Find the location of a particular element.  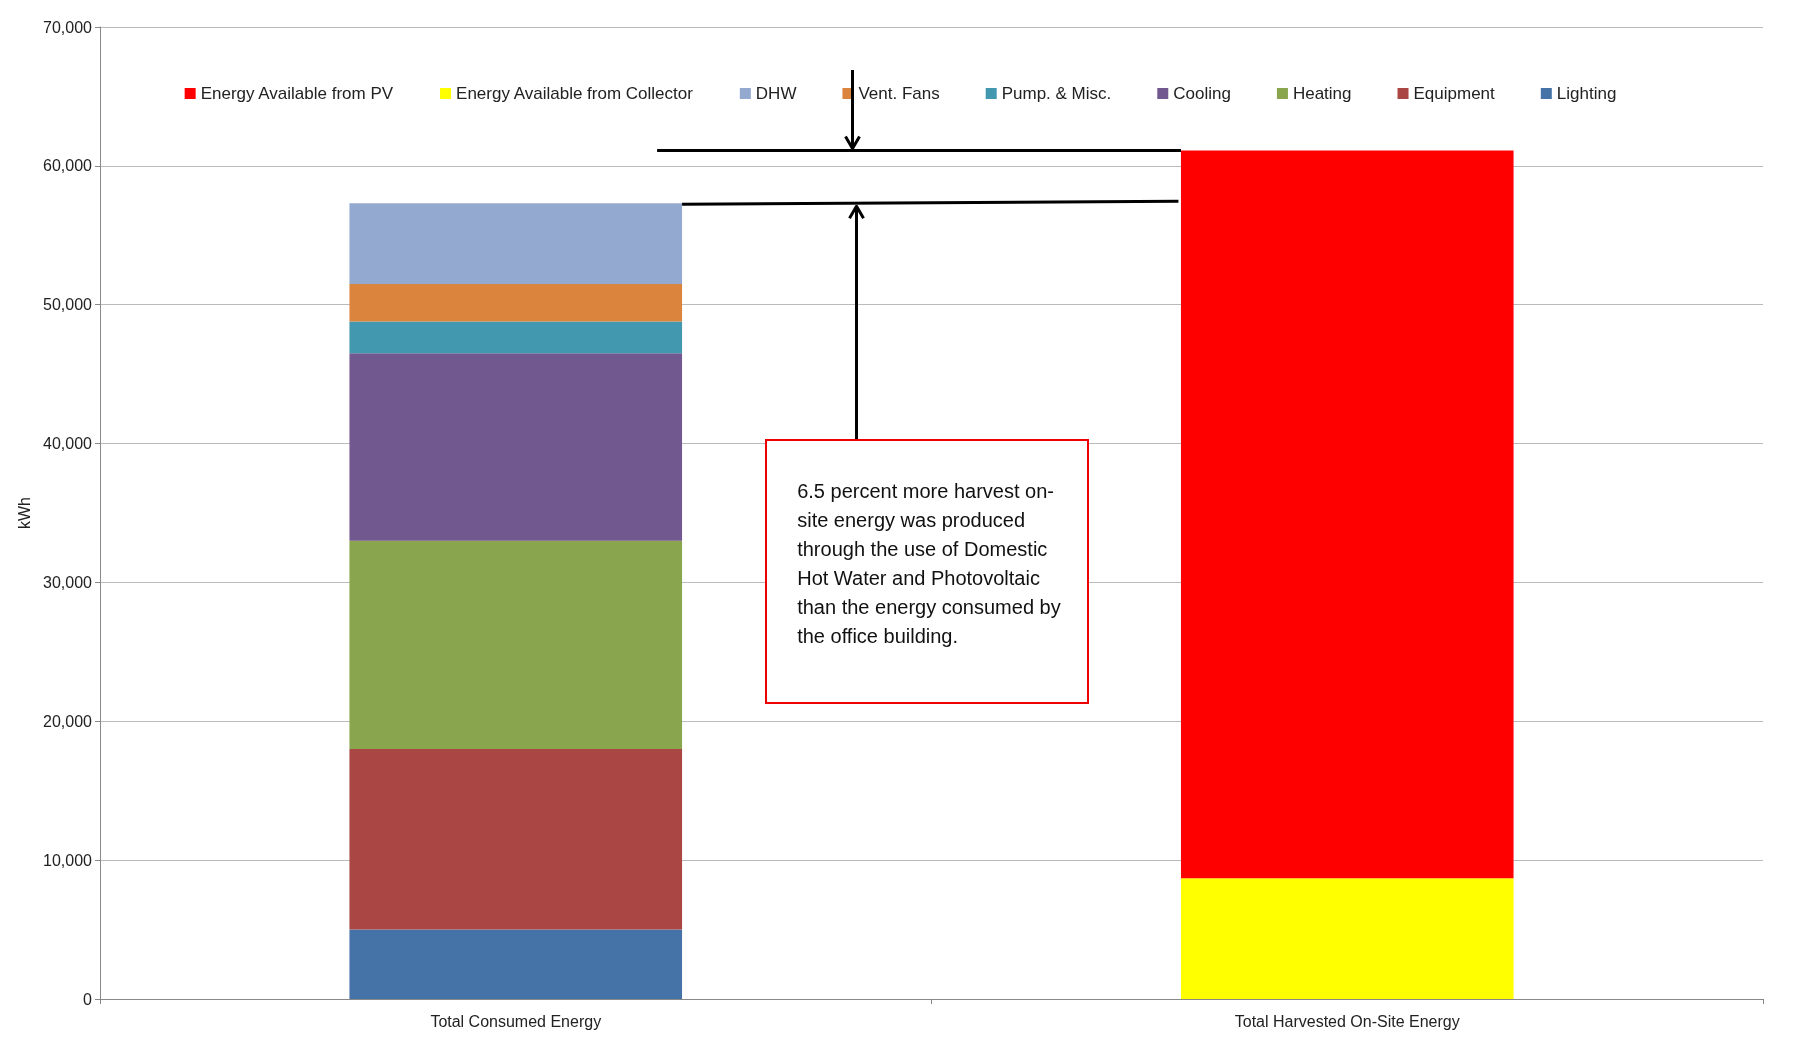

y-tick-label: 10,000 is located at coordinates (68, 860).